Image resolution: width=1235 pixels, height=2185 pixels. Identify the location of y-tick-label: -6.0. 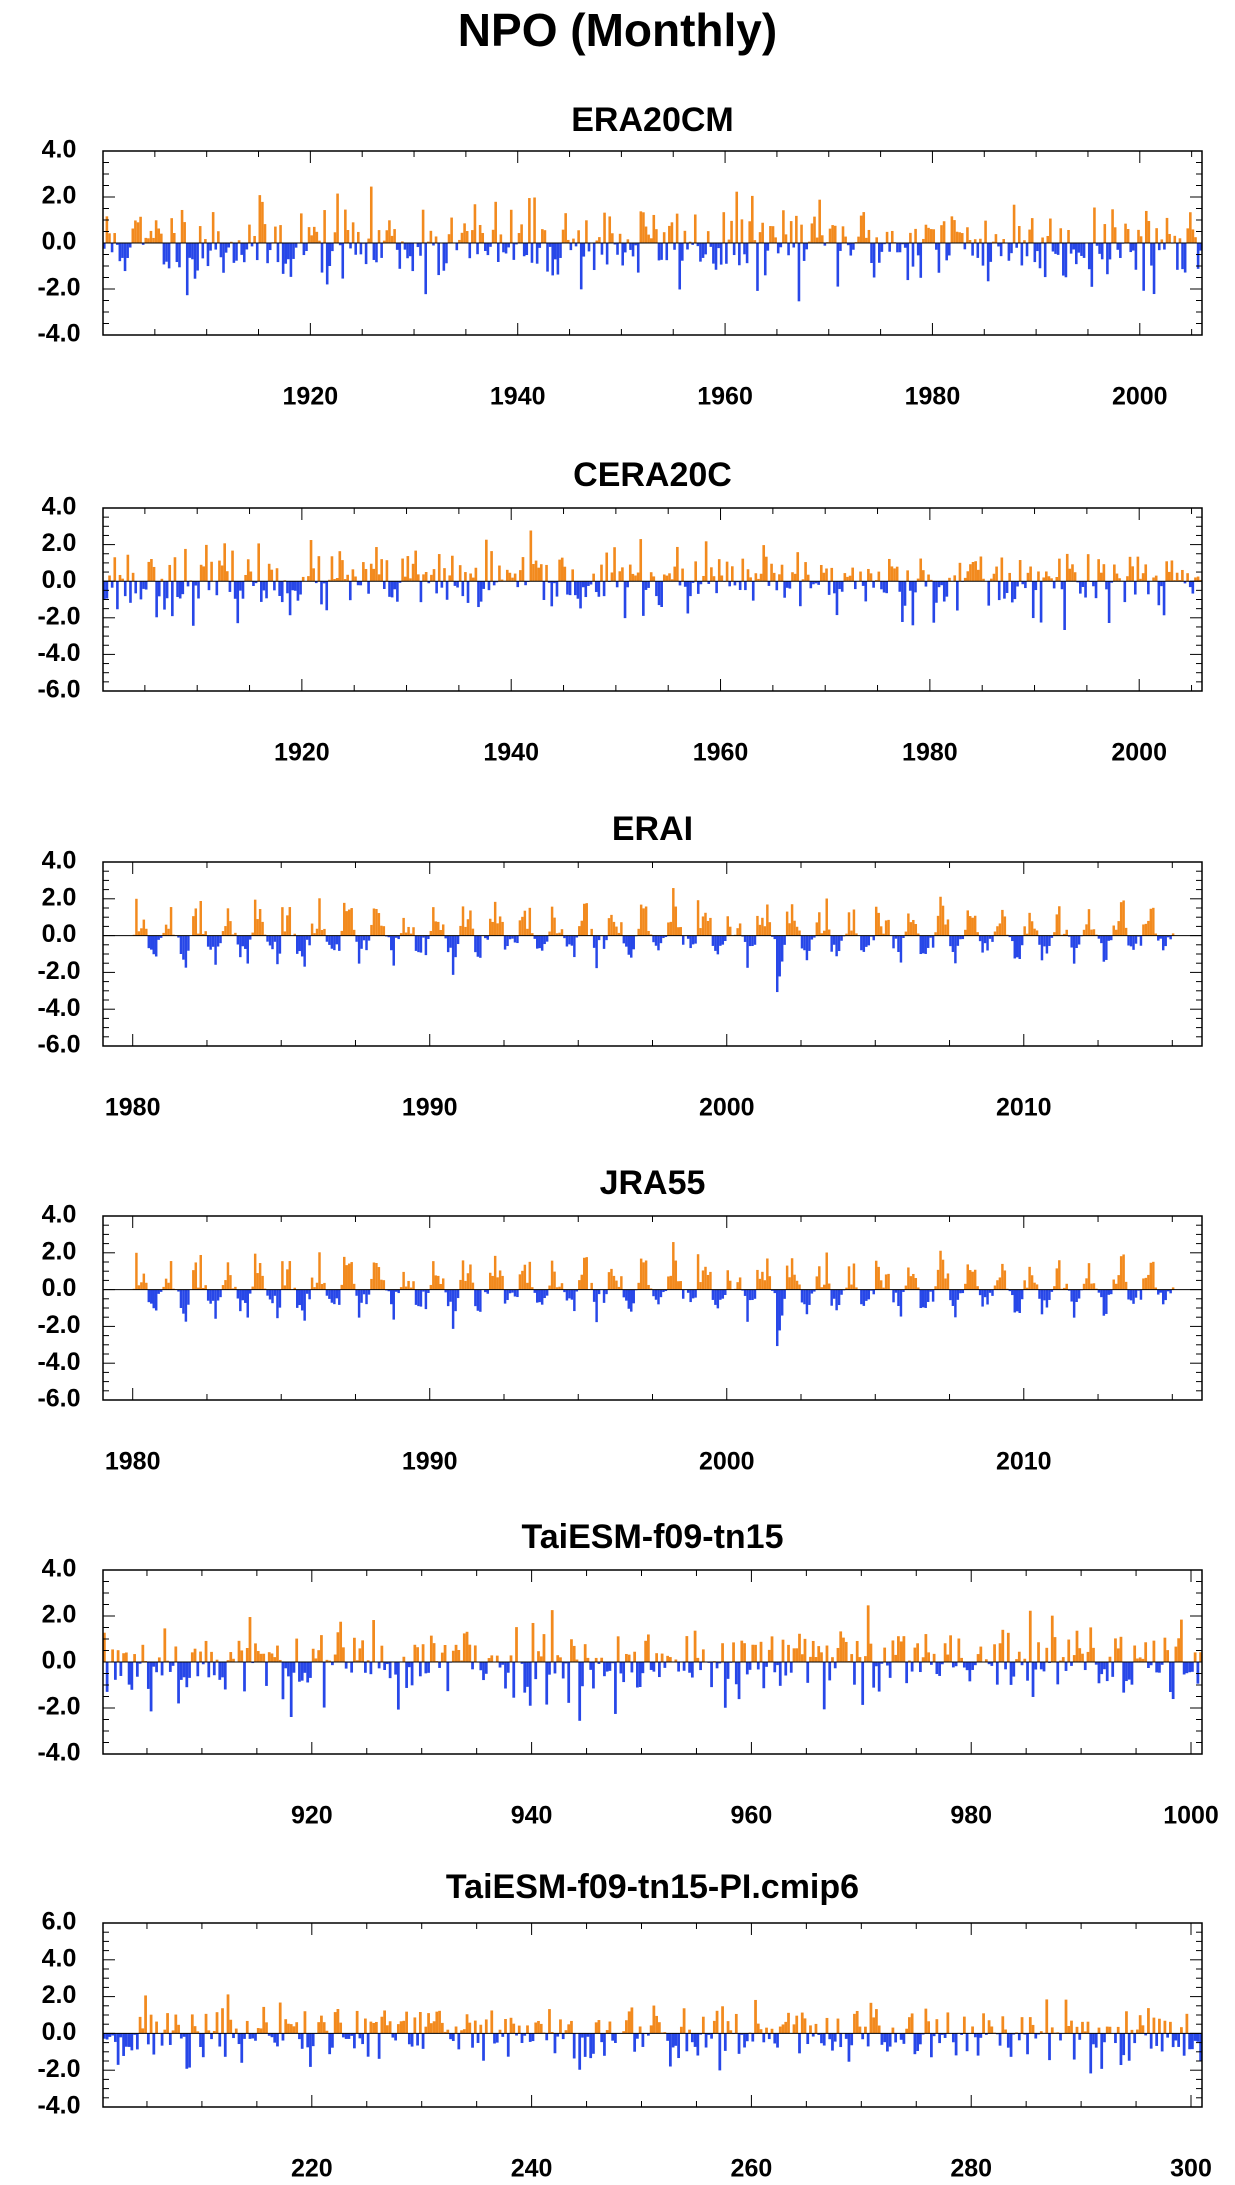
(58, 1045).